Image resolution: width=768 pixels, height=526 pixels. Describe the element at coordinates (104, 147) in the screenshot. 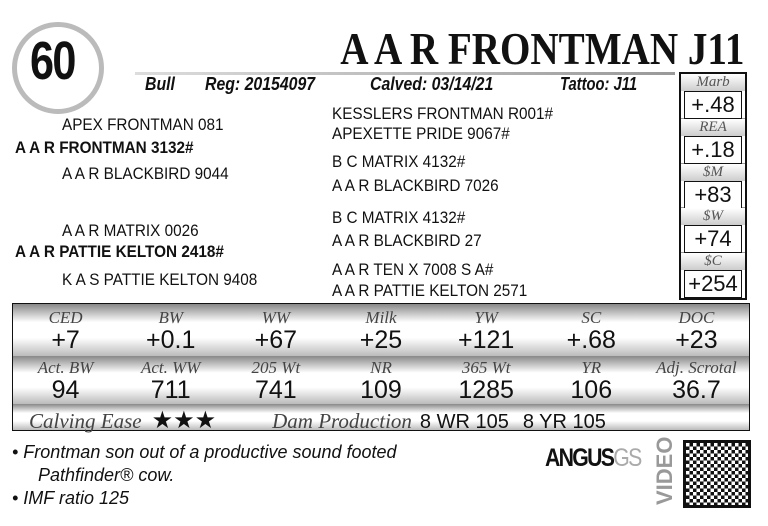

I see `sire: A A R FRONTMAN 3132#` at that location.